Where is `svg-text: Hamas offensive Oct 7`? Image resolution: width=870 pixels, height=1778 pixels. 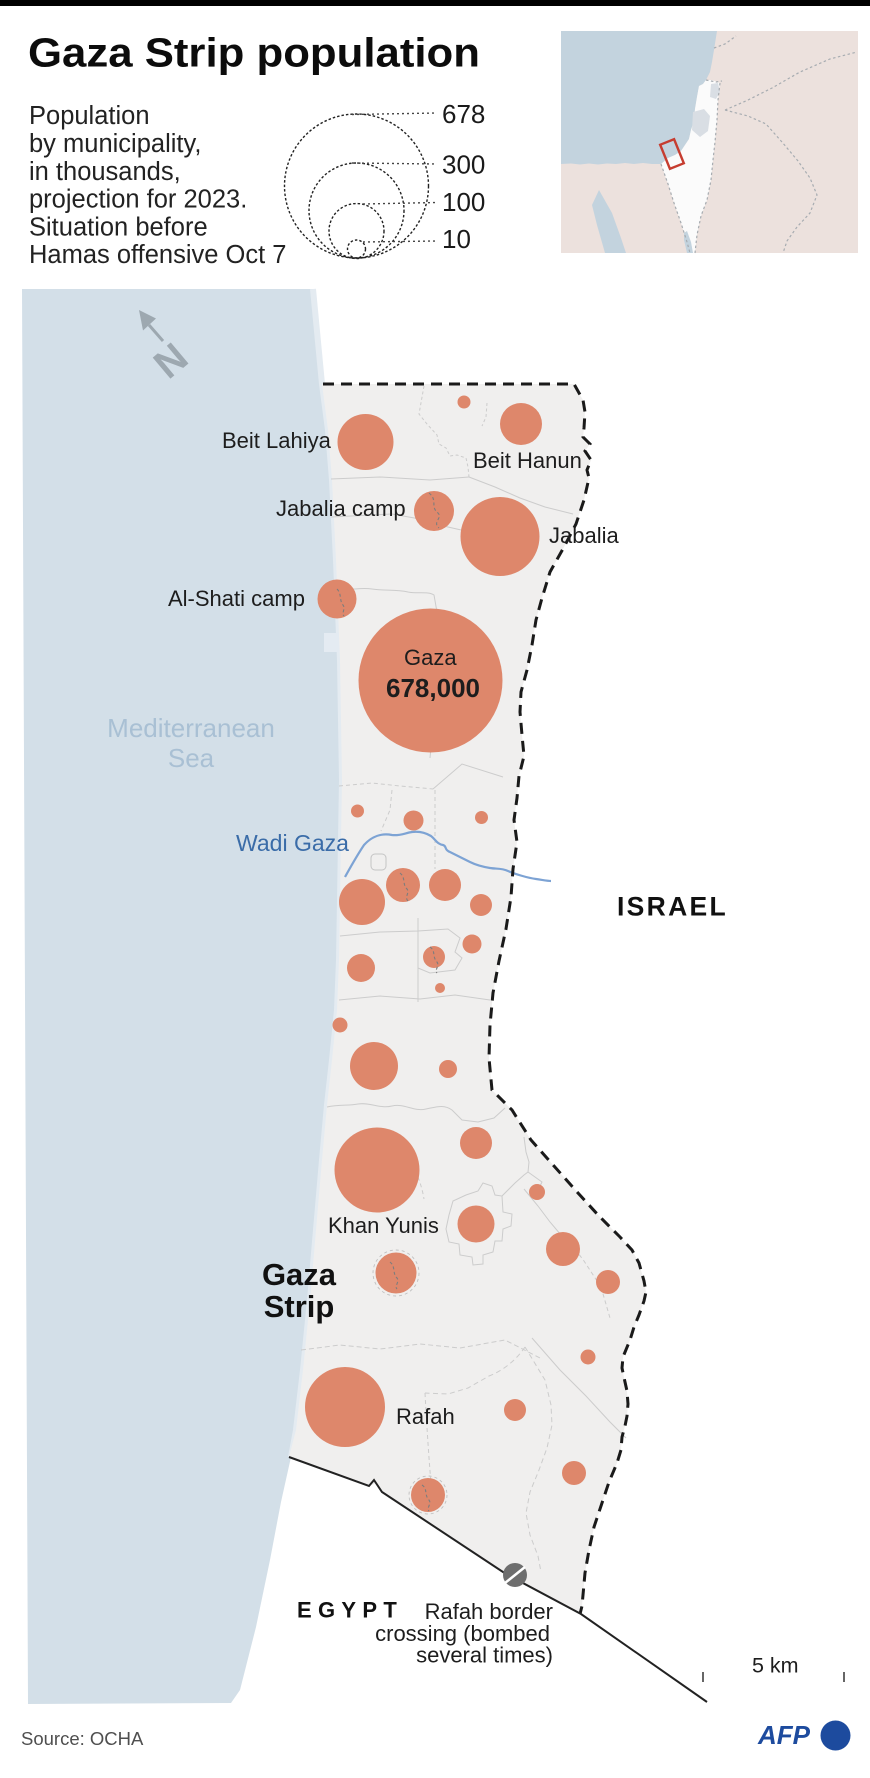
svg-text: Hamas offensive Oct 7 is located at coordinates (157, 255).